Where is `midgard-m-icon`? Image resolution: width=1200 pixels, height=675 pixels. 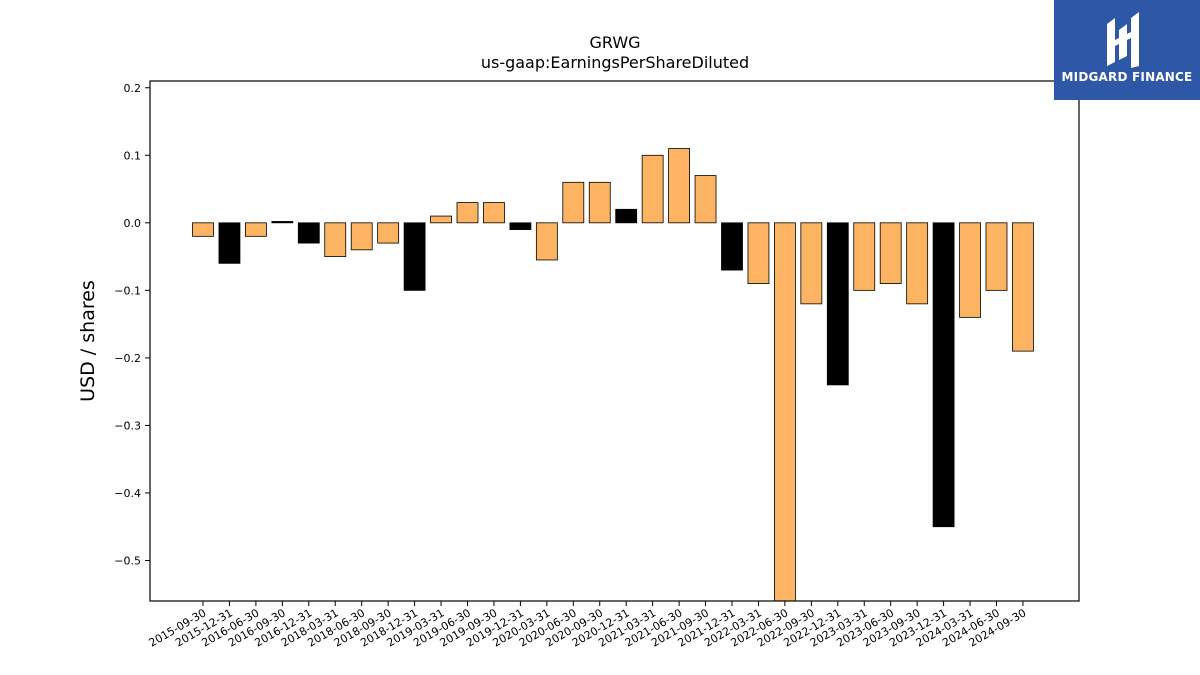
midgard-m-icon is located at coordinates (1123, 40).